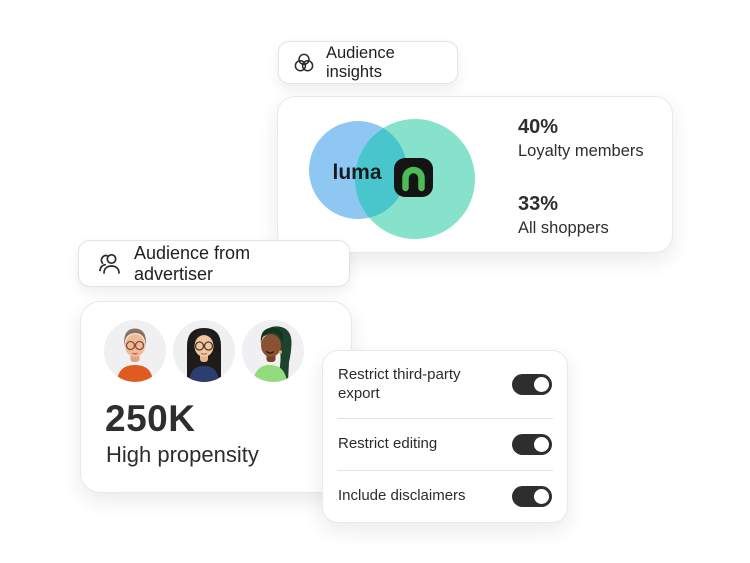 This screenshot has width=750, height=563. I want to click on avatar-woman-short-hair, so click(135, 351).